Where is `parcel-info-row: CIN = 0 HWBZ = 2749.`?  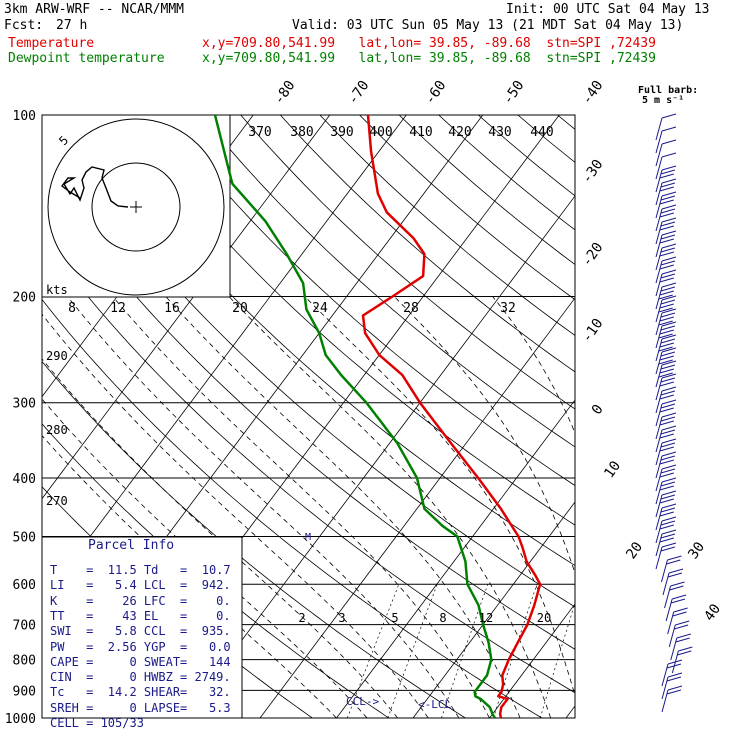
parcel-info-row: CIN = 0 HWBZ = 2749. is located at coordinates (140, 677).